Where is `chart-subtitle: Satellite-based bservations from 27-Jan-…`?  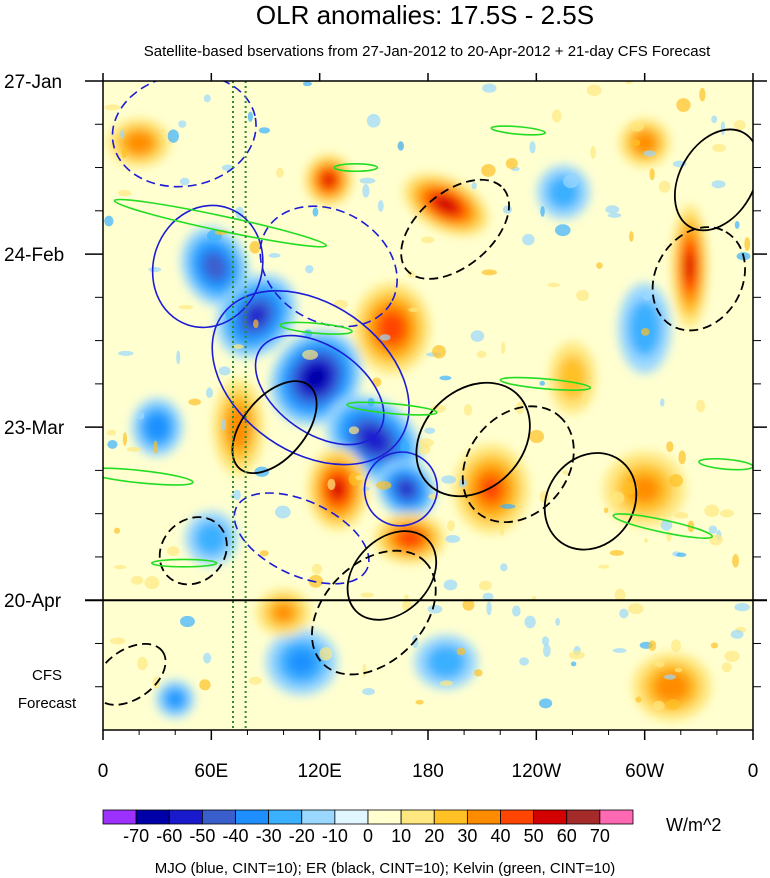
chart-subtitle: Satellite-based bservations from 27-Jan-… is located at coordinates (427, 51).